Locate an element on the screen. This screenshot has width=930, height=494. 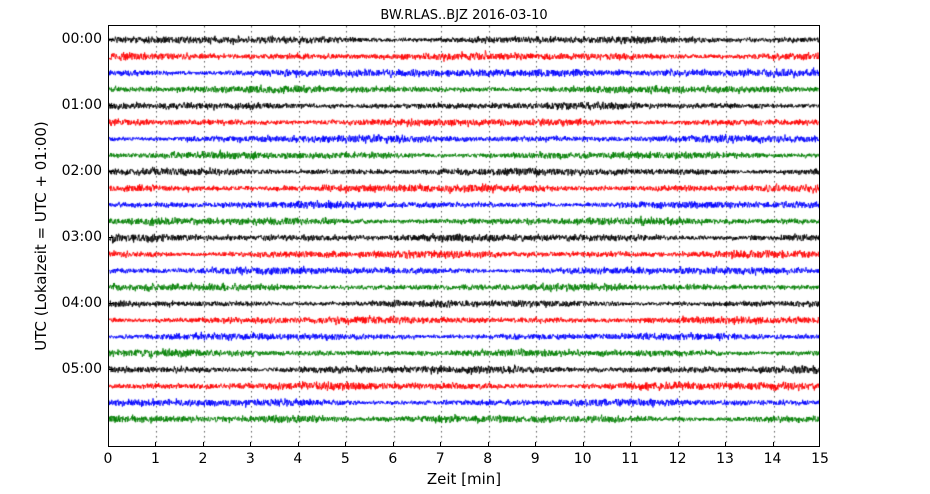
y-tick-label-column: 00:00 01:00 02:00 03:00 04:00 05:00 is located at coordinates (66, 247).